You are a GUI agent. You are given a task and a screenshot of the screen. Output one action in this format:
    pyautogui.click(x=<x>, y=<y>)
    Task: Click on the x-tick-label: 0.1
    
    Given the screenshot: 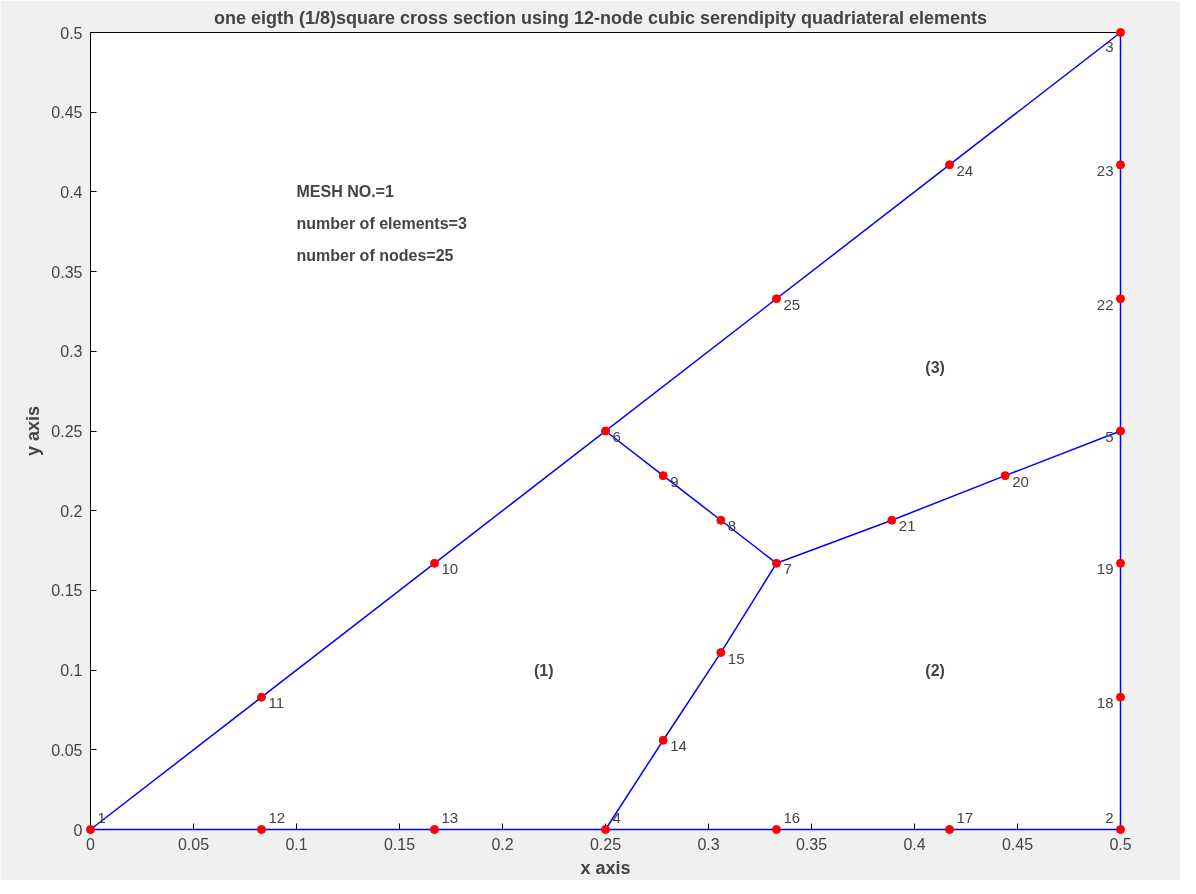 What is the action you would take?
    pyautogui.click(x=296, y=844)
    